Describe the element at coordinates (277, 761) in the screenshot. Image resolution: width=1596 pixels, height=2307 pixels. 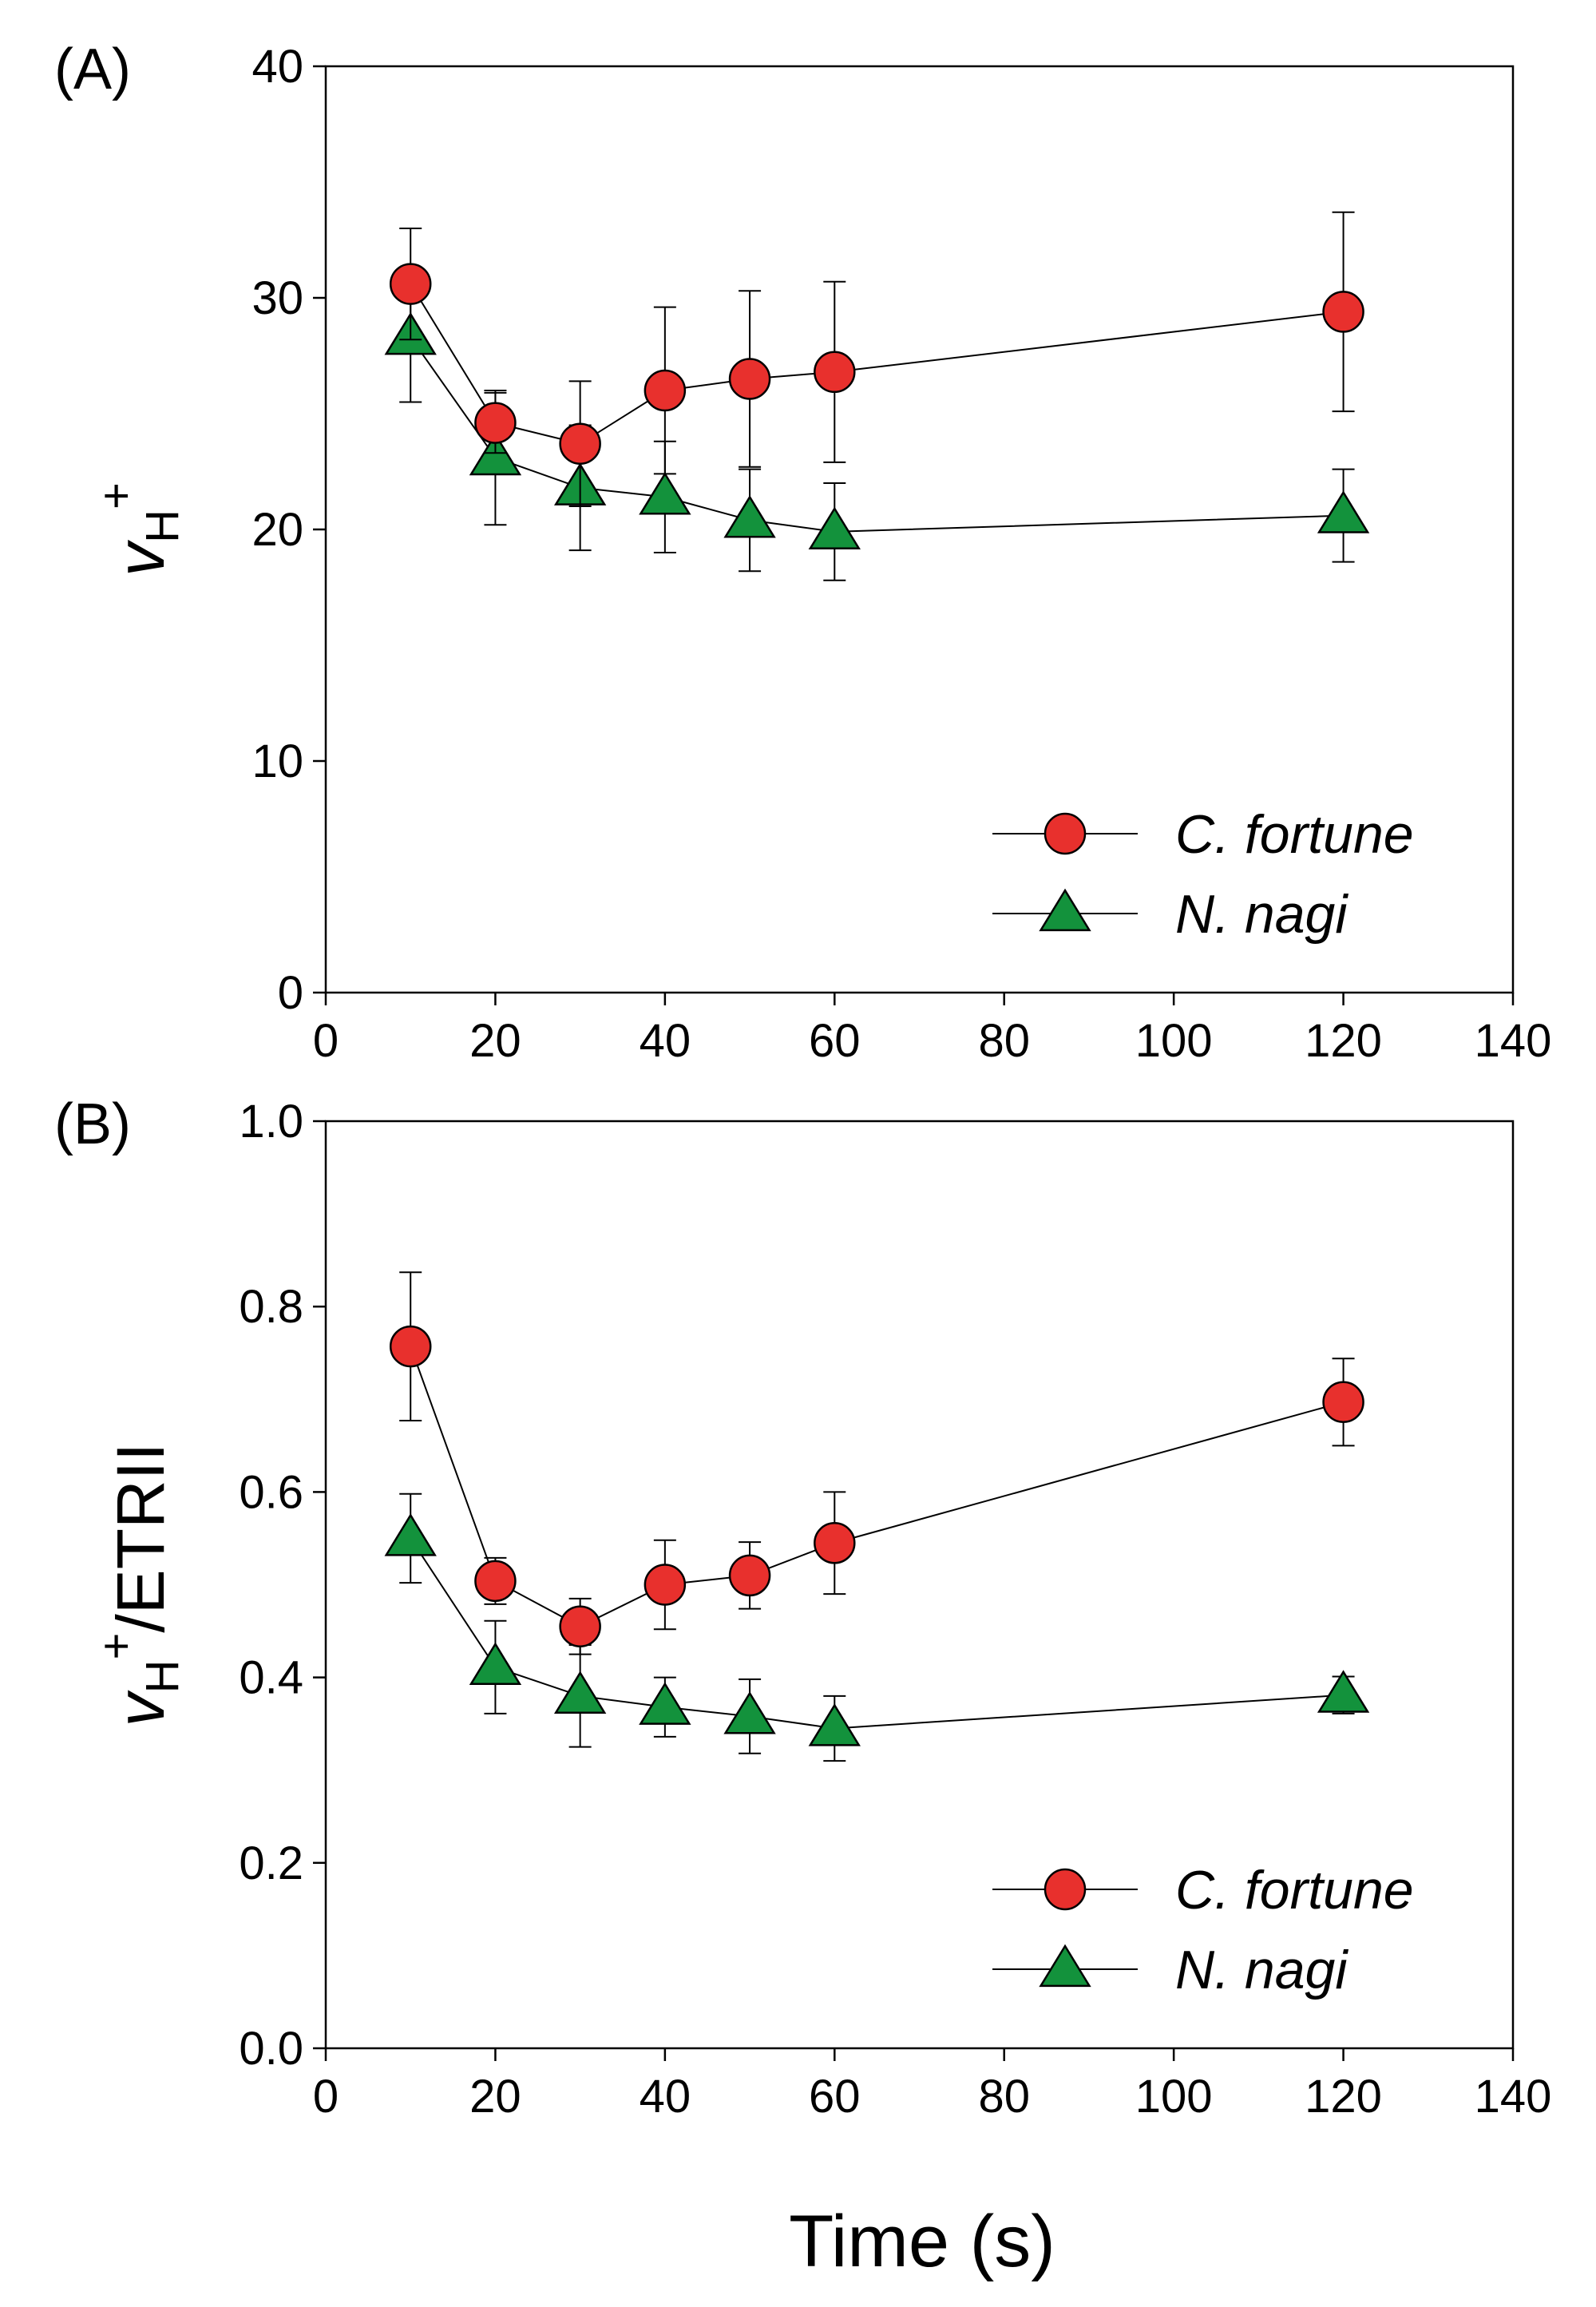
I see `y-tick-label: 10` at that location.